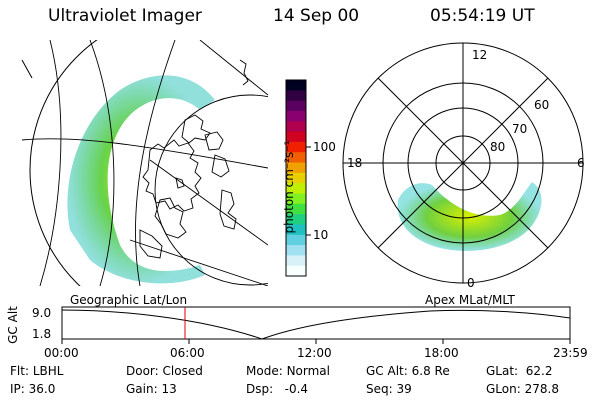  What do you see at coordinates (408, 371) in the screenshot?
I see `footer-gc-alt: GC Alt: 6.8 Re` at bounding box center [408, 371].